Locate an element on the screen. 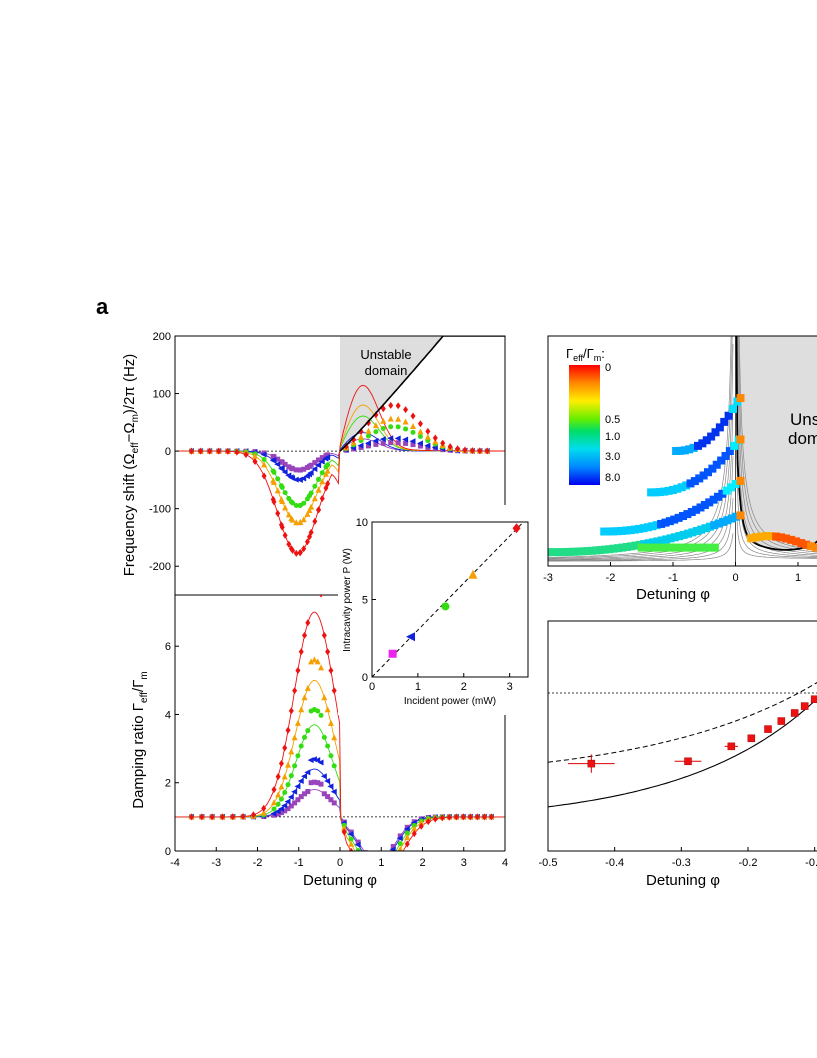 The height and width of the screenshot is (1058, 817). x-ticks: -3 -2 -1 0 1 is located at coordinates (672, 573).